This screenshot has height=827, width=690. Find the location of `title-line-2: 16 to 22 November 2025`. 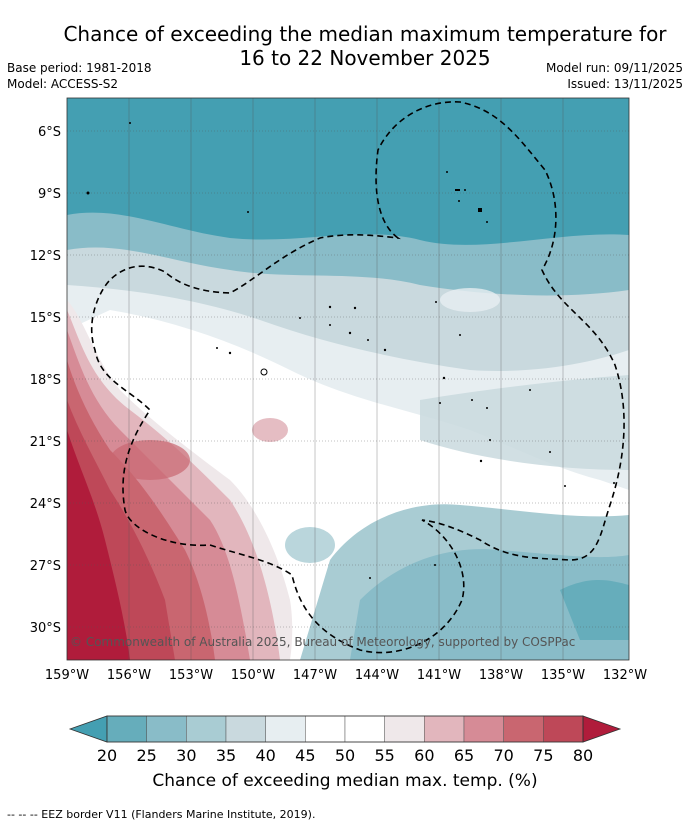

title-line-2: 16 to 22 November 2025 is located at coordinates (365, 58).